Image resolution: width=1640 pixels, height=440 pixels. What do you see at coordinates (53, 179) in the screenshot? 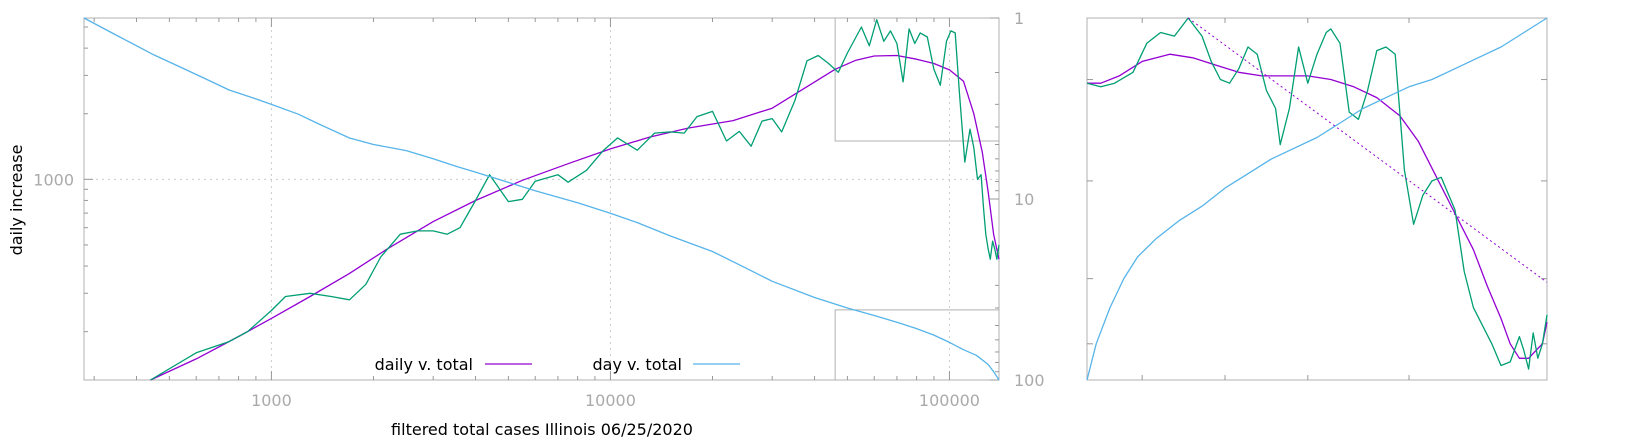
I see `y-tick-label: 1000` at bounding box center [53, 179].